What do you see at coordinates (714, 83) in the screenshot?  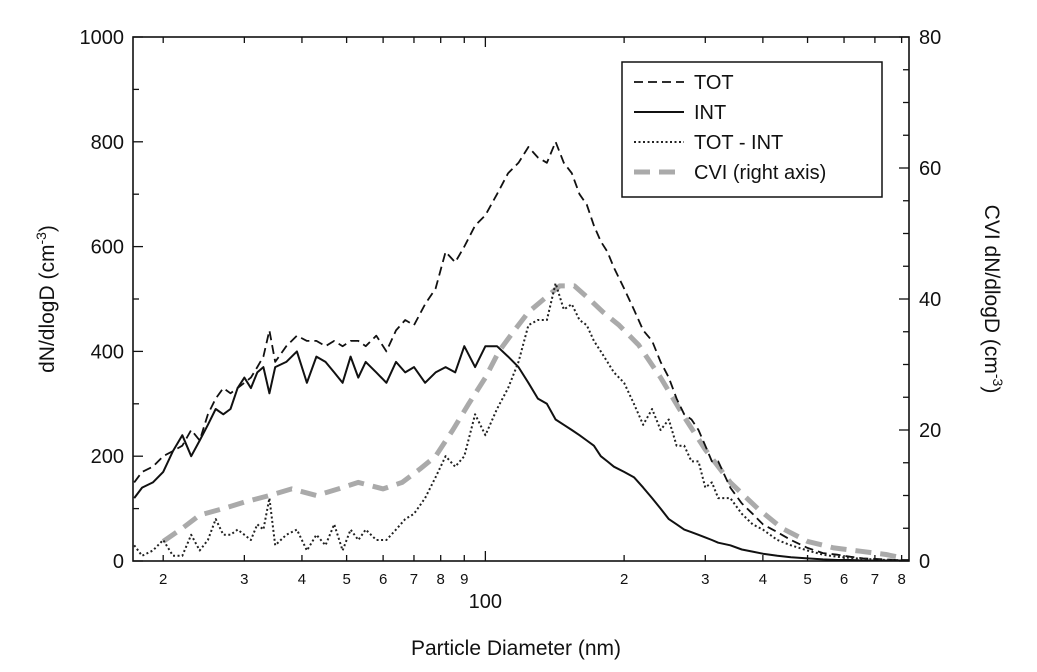 I see `legend-label: TOT` at bounding box center [714, 83].